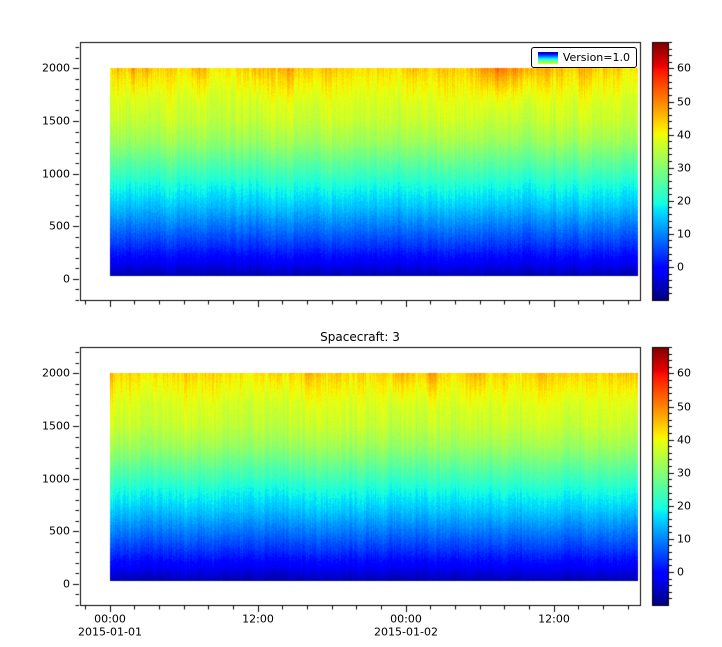 The width and height of the screenshot is (722, 647). Describe the element at coordinates (360, 337) in the screenshot. I see `bottom-panel-title: Spacecraft: 3` at that location.